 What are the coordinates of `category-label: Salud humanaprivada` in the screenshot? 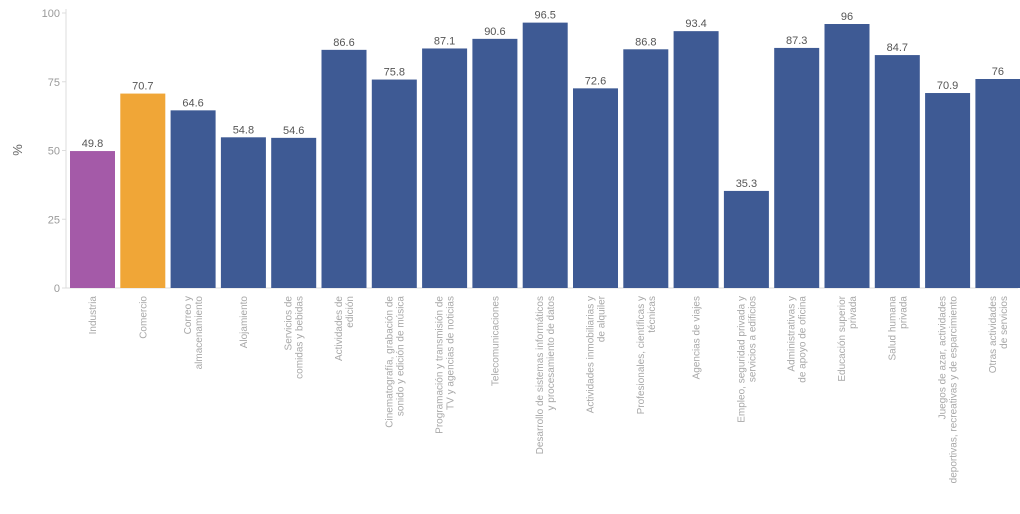 It's located at (898, 328).